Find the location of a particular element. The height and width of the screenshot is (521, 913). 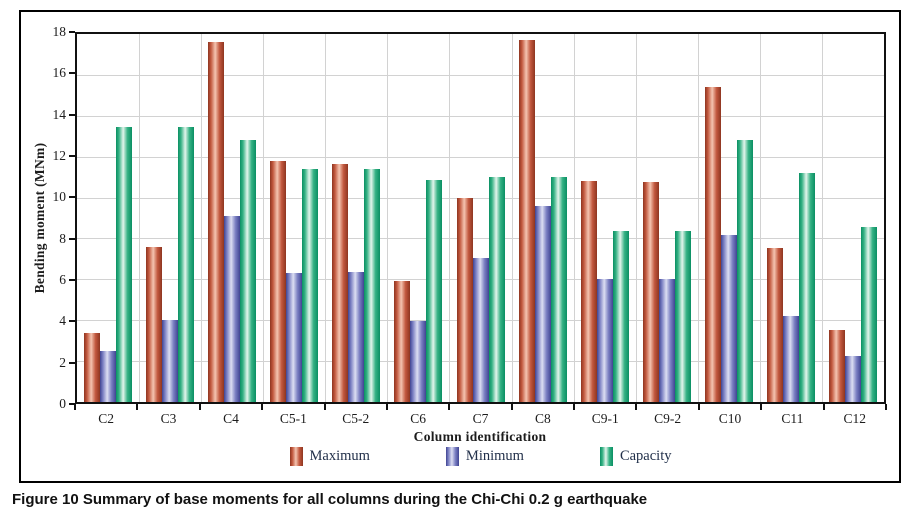

x-tick-label-c10: C10 is located at coordinates (730, 418).